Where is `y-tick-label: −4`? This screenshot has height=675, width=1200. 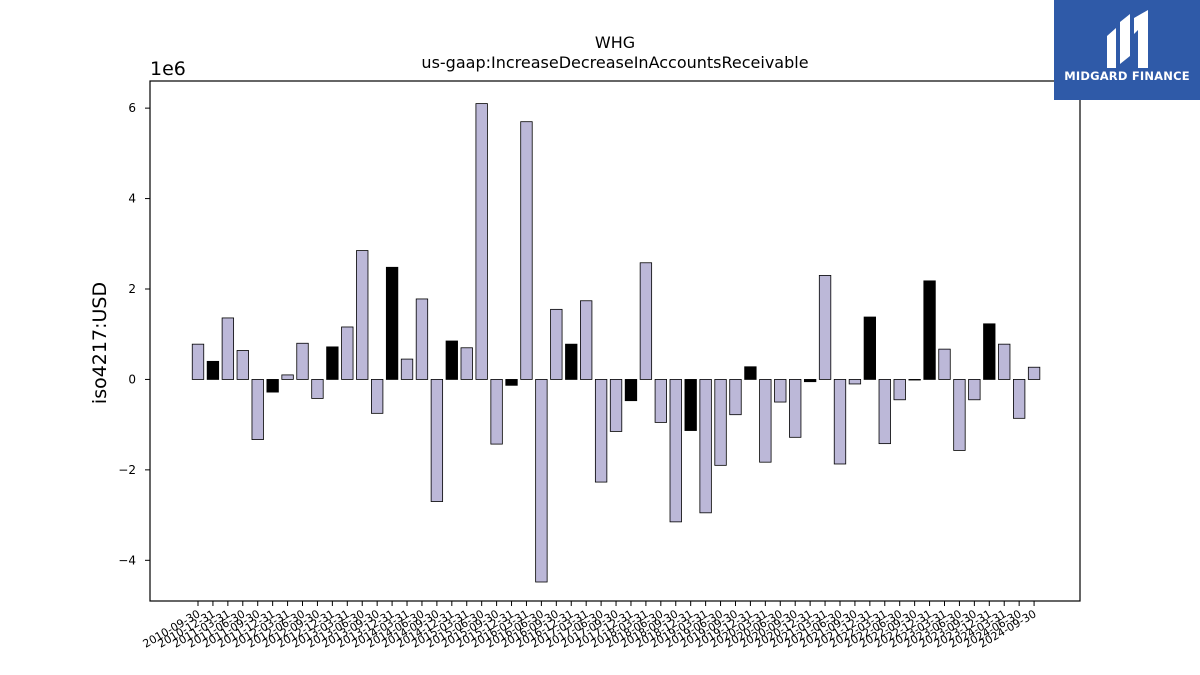 y-tick-label: −4 is located at coordinates (127, 560).